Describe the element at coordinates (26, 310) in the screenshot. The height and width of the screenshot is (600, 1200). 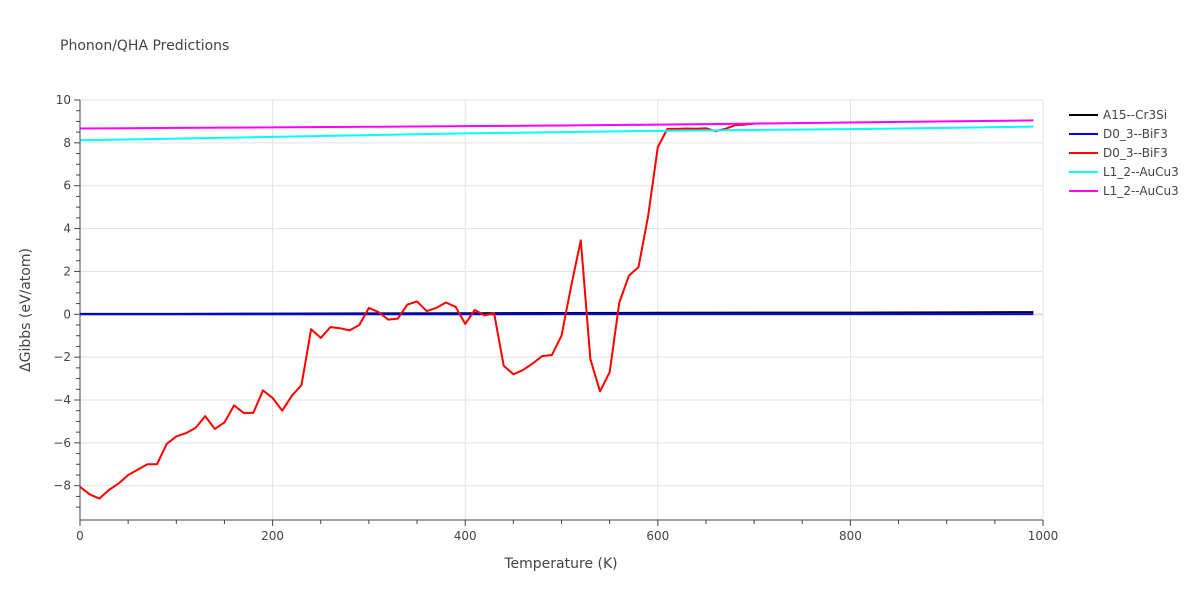
I see `y-axis-label: ΔGibbs (eV/atom)` at that location.